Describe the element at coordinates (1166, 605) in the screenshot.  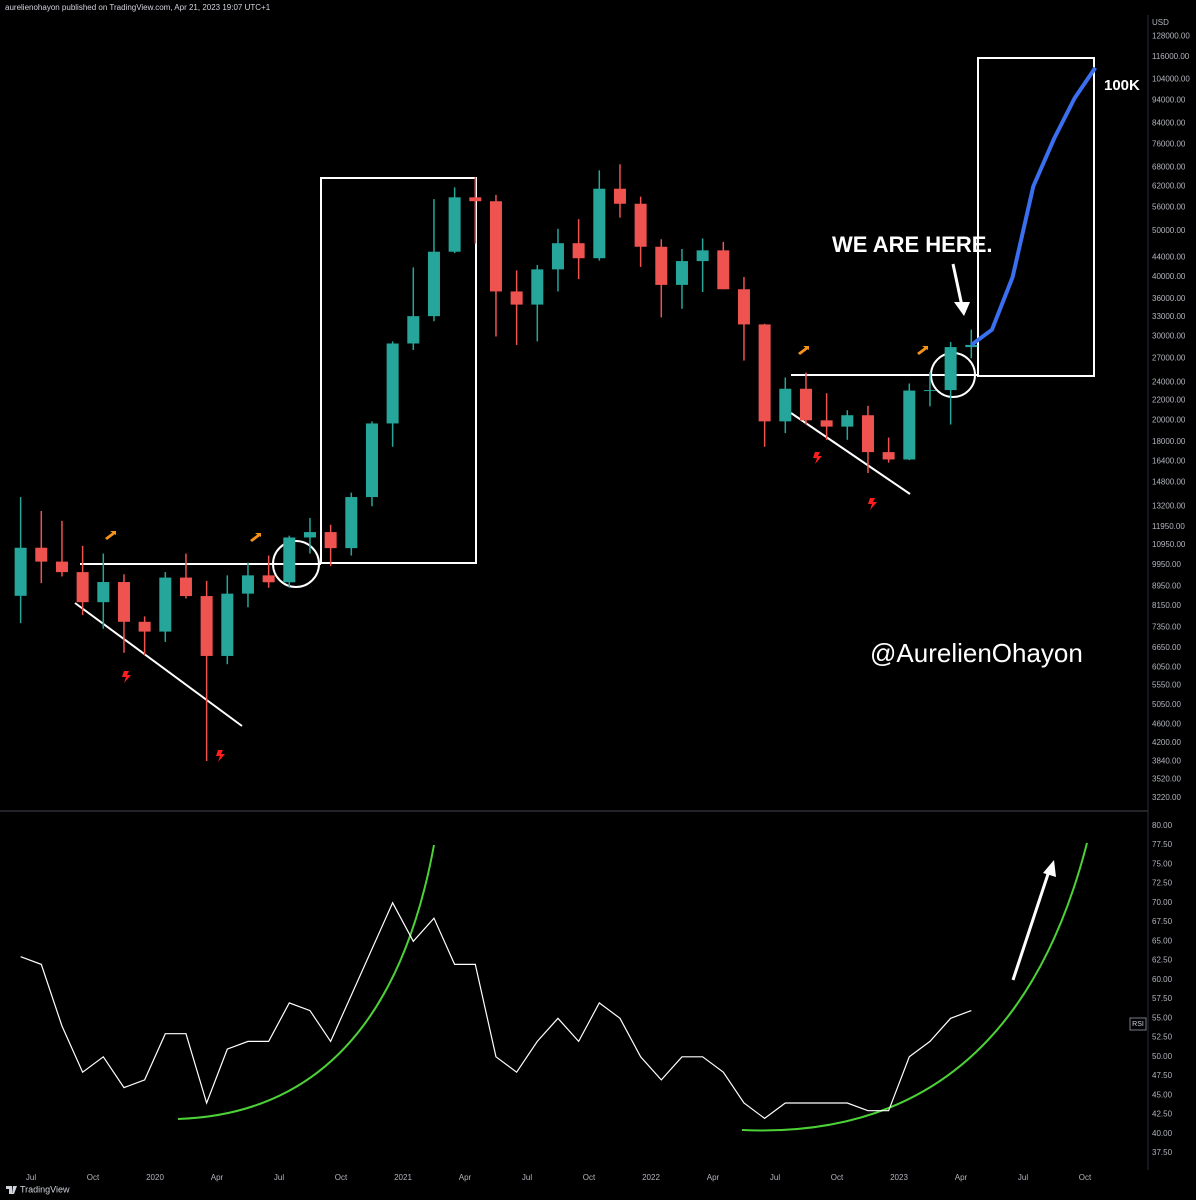
I see `y-tick-label: 8150.00` at that location.